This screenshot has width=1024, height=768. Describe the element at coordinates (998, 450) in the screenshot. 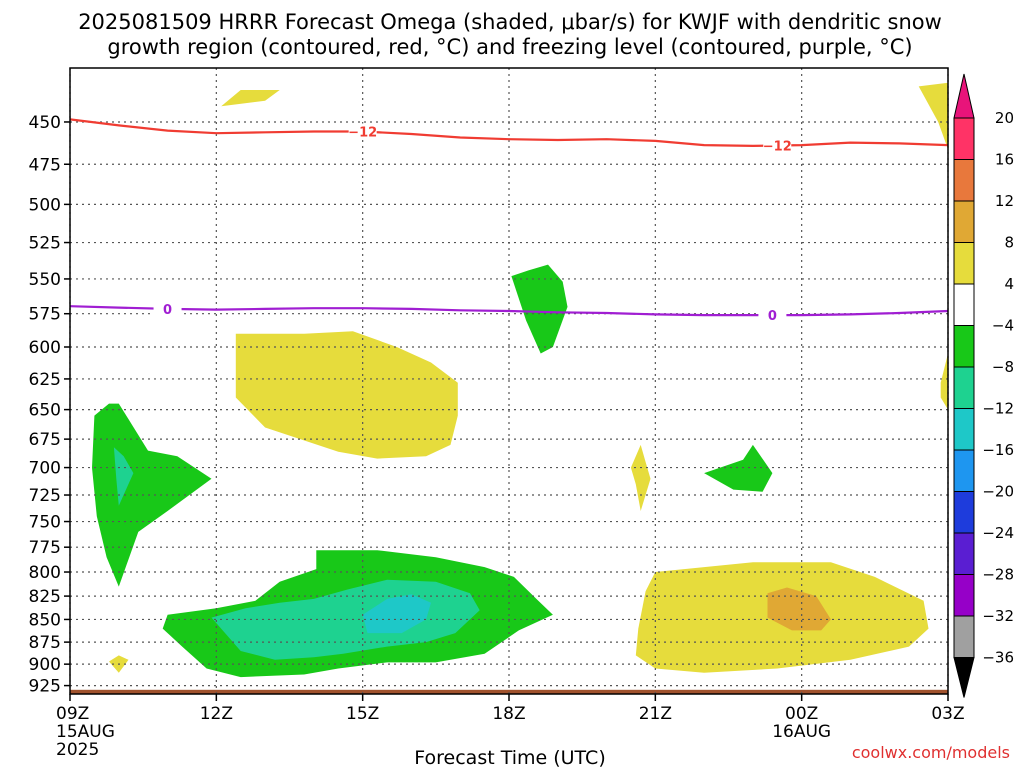

I see `colorbar-label-8: −16` at that location.